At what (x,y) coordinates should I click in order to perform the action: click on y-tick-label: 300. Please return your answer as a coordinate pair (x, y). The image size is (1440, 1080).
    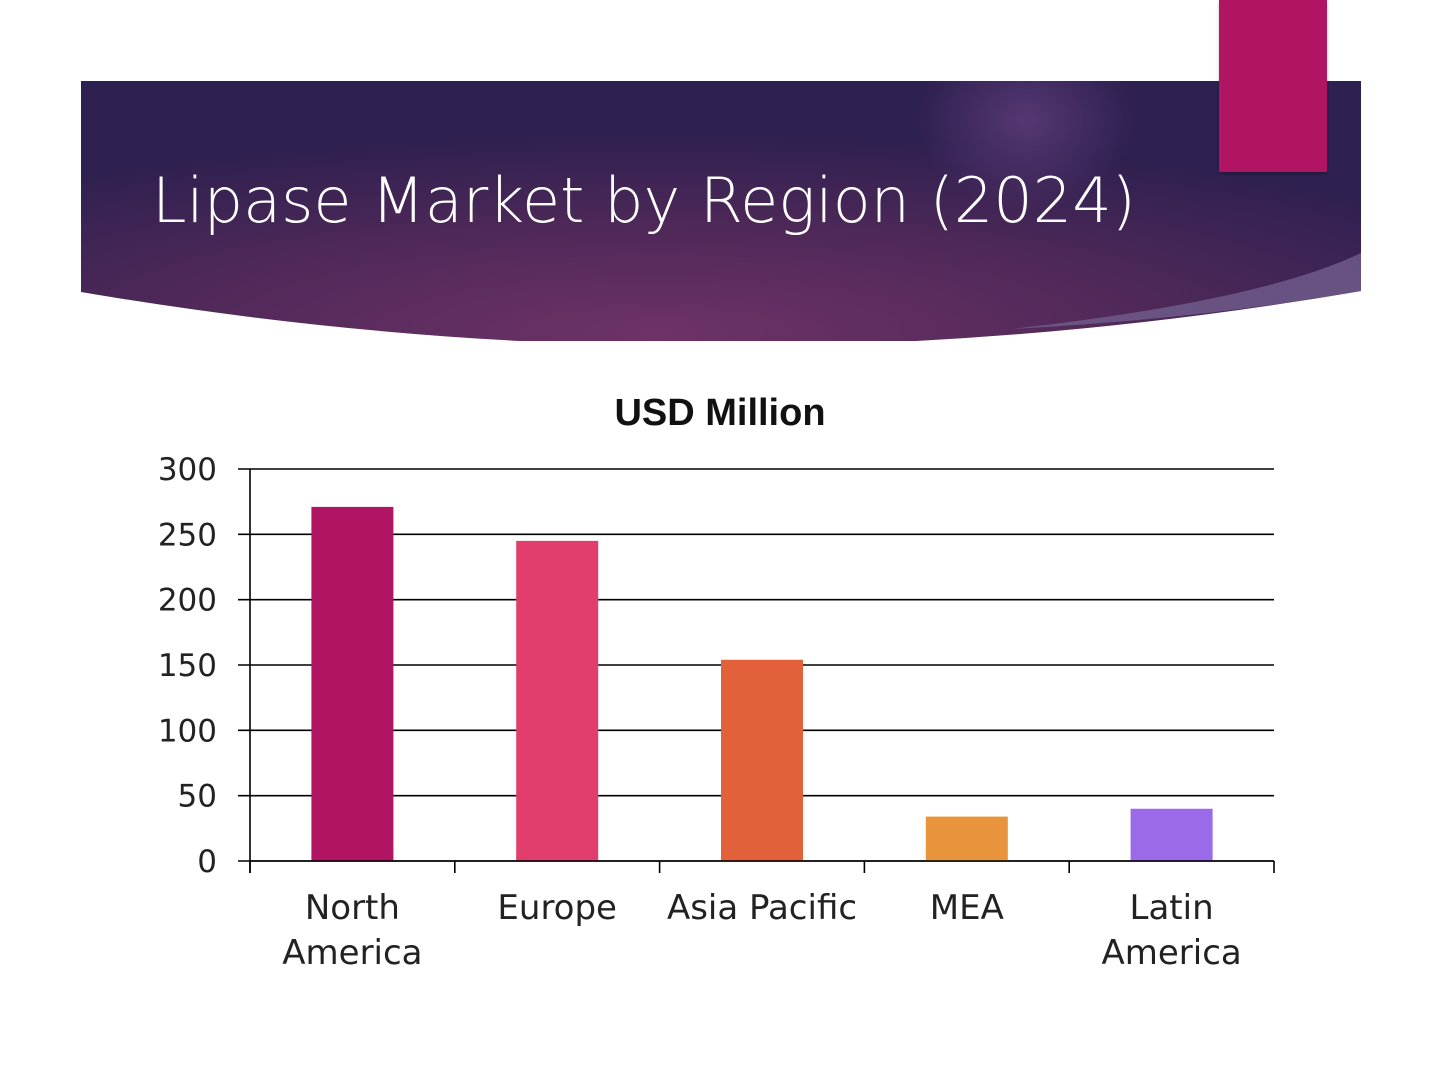
    Looking at the image, I should click on (187, 470).